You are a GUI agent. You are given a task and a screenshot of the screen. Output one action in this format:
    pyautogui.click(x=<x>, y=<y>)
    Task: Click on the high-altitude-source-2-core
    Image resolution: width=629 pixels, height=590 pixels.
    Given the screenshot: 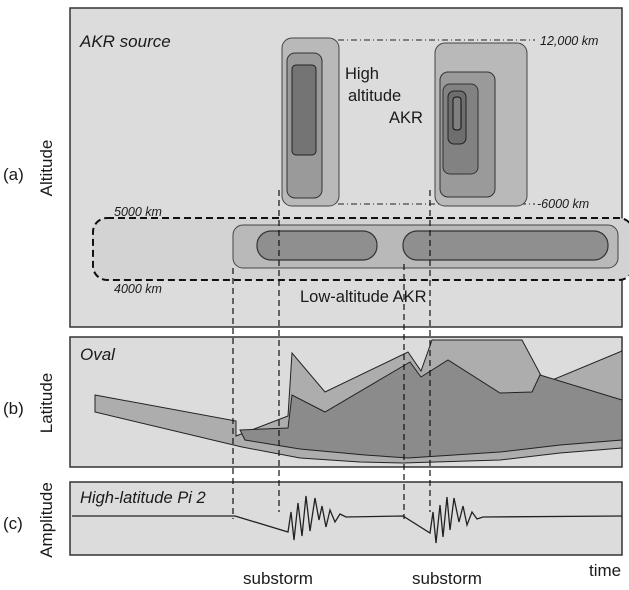 What is the action you would take?
    pyautogui.click(x=457, y=113)
    